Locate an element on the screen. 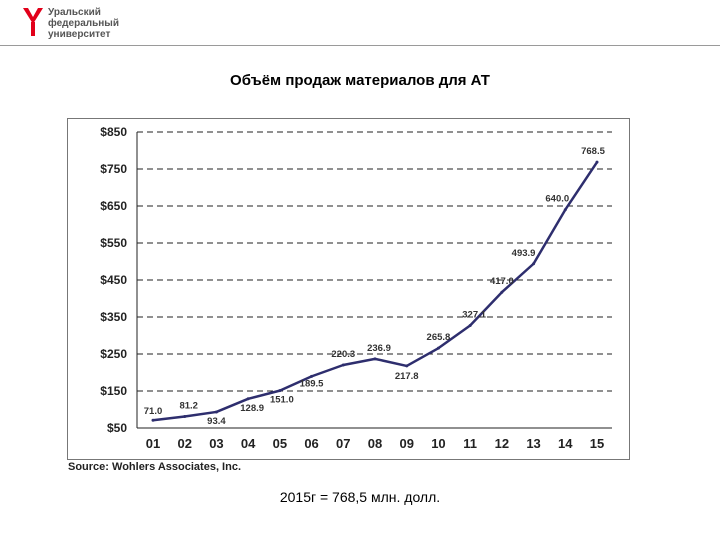 The image size is (720, 540). x-tick-label: 14 is located at coordinates (565, 443).